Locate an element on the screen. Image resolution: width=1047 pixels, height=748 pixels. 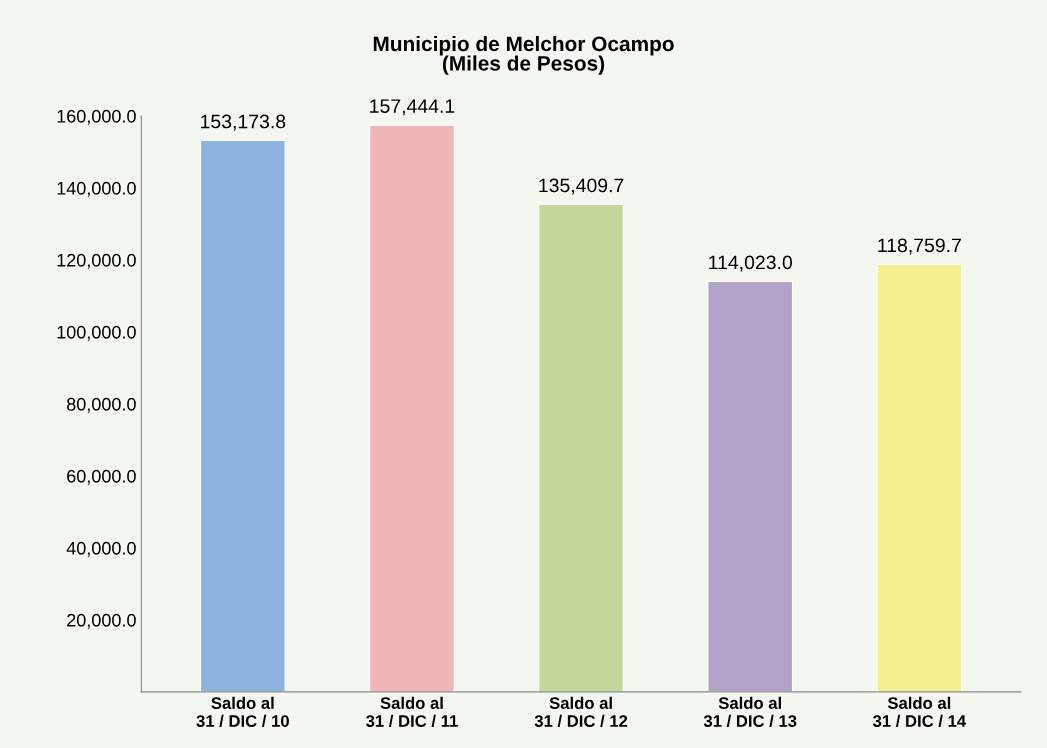
y-tick-label: 120,000.0 is located at coordinates (96, 261).